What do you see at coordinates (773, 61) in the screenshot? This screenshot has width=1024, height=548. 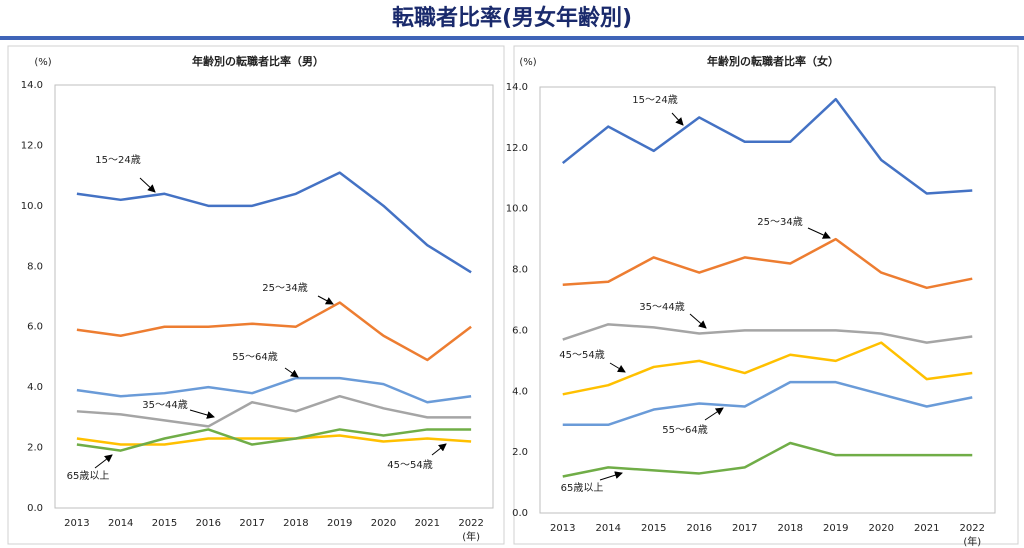 I see `chart-title: 年齢別の転職者比率（女）` at bounding box center [773, 61].